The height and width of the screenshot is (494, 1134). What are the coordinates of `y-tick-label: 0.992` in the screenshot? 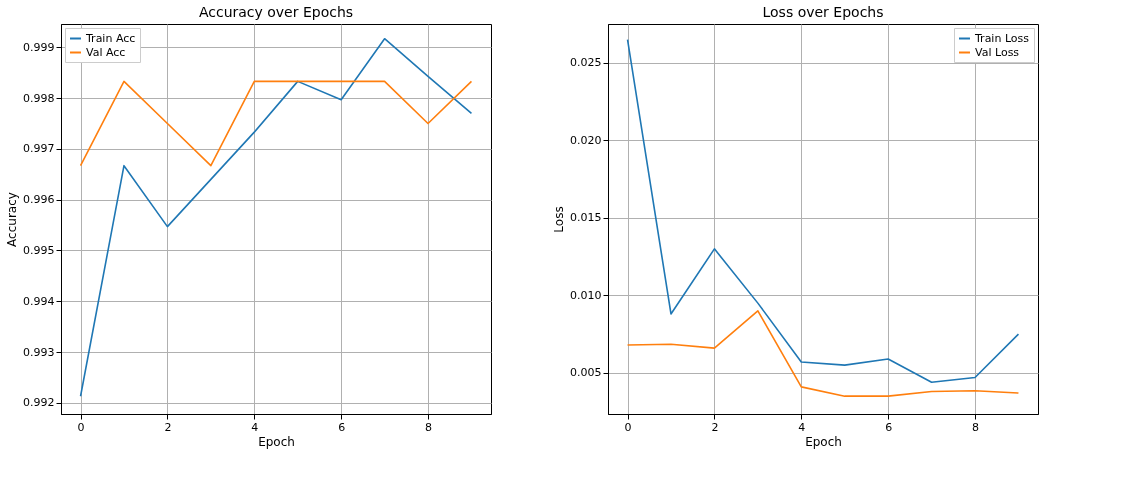 It's located at (39, 403).